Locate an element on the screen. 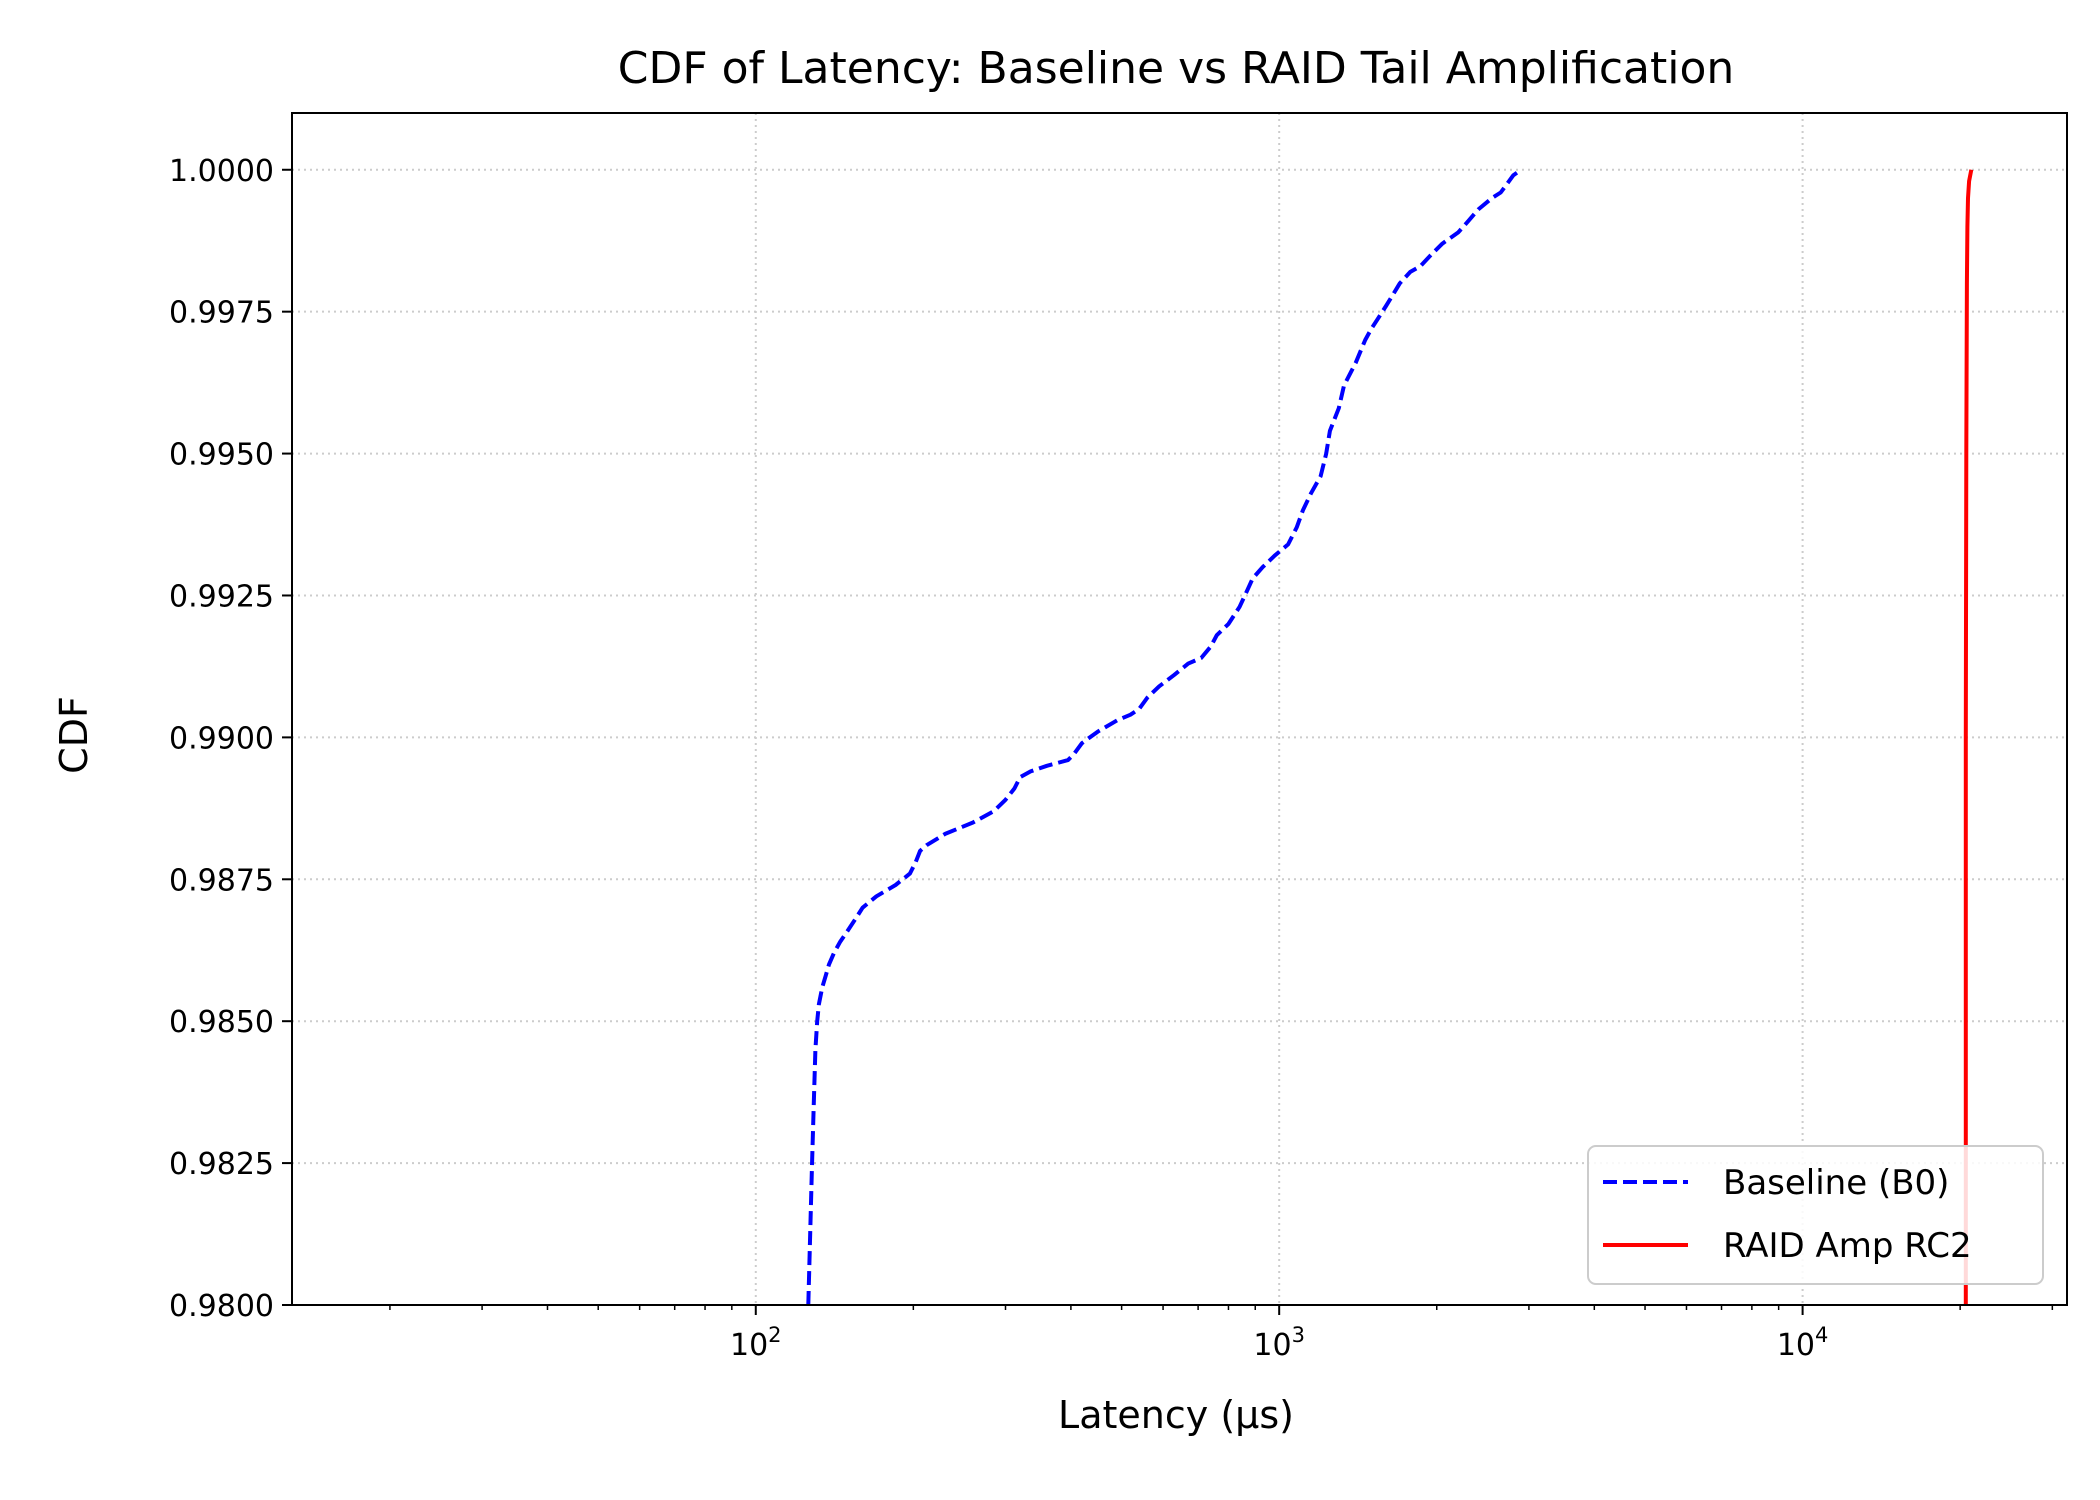 Image resolution: width=2100 pixels, height=1500 pixels. x-tick-label: 10³ is located at coordinates (1279, 1343).